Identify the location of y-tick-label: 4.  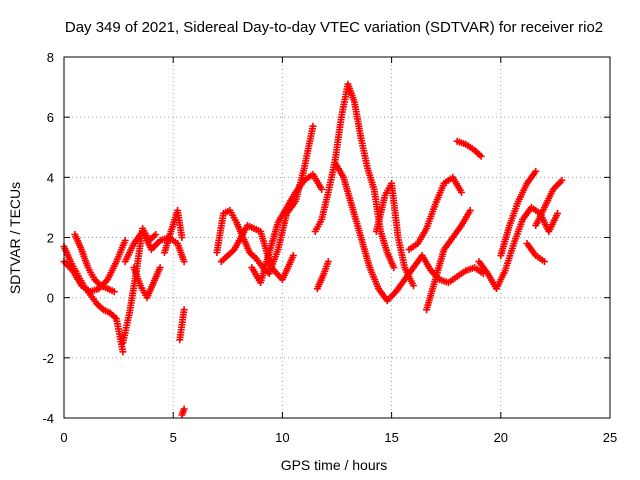
(50, 177).